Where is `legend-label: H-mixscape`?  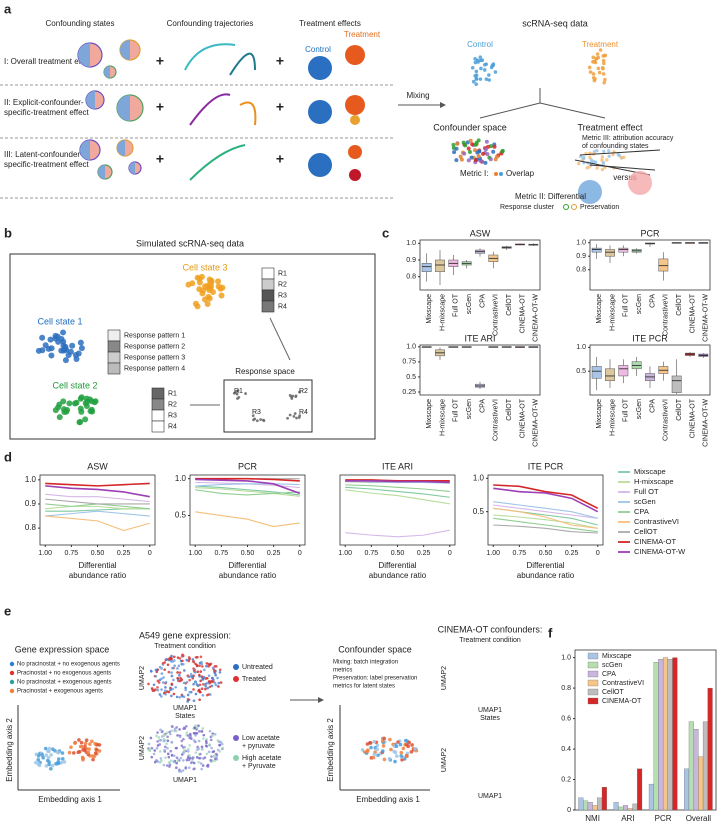 legend-label: H-mixscape is located at coordinates (654, 481).